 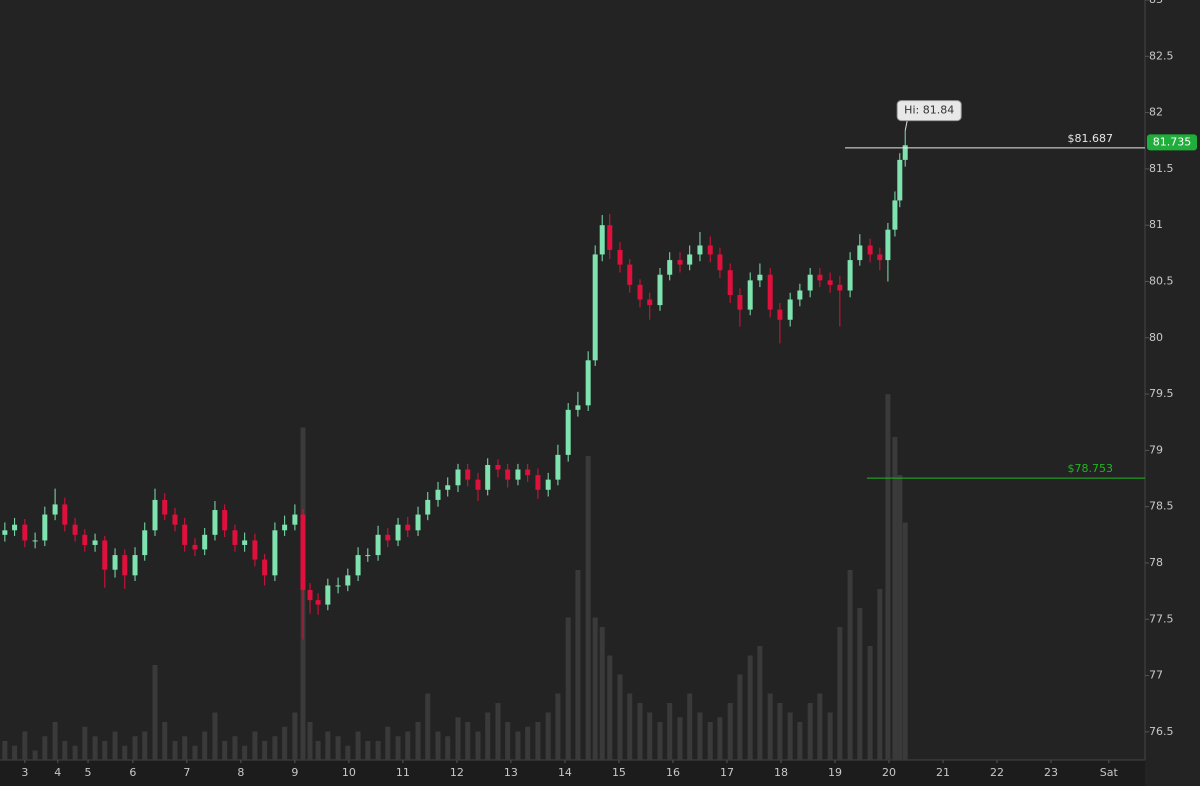 I want to click on x-tick-label: 15, so click(x=619, y=772).